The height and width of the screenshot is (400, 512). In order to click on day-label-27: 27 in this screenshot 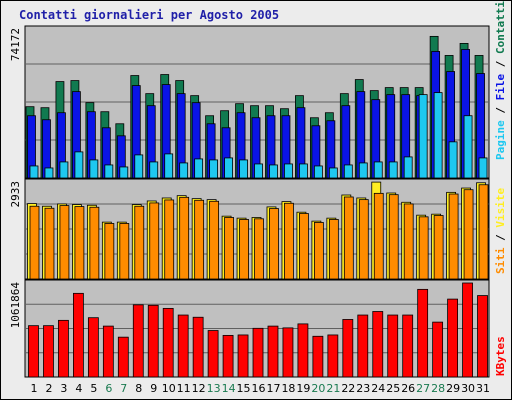, I will do `click(423, 388)`.